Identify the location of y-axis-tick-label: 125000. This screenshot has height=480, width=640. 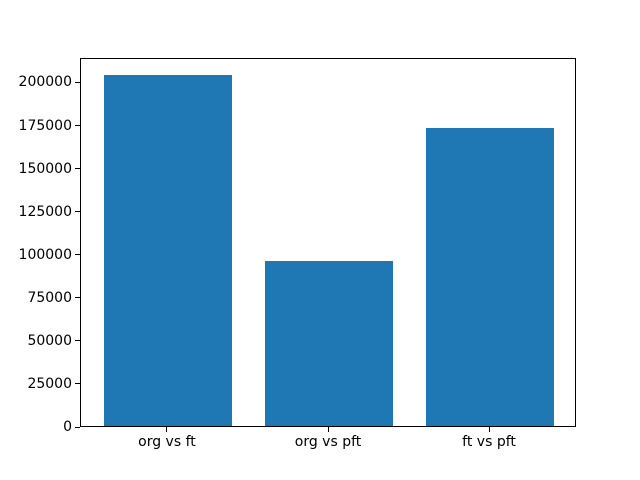
(45, 211).